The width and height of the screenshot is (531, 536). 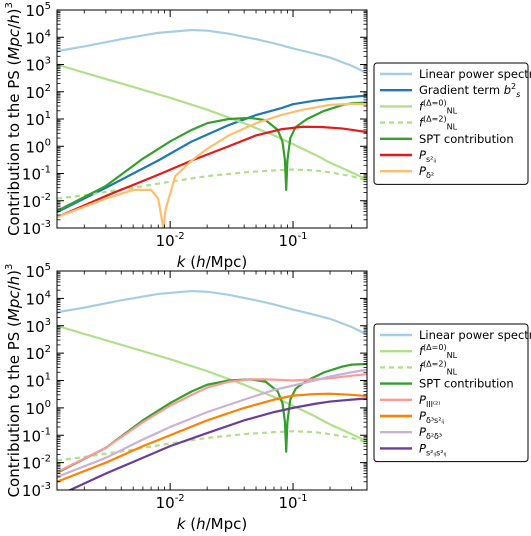 I want to click on legend-label: Pδ³s²ᵢⱼ, so click(x=431, y=417).